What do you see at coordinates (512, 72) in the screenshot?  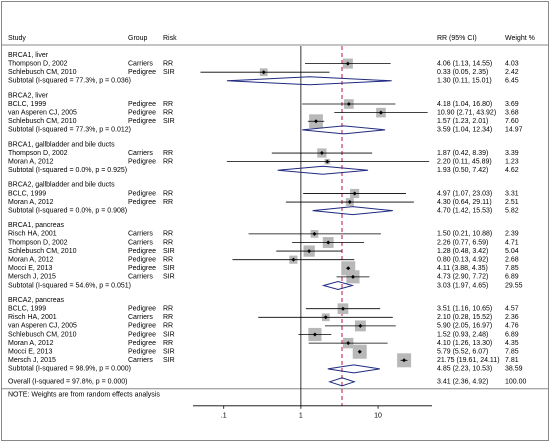 I see `weight-label: 2.42` at bounding box center [512, 72].